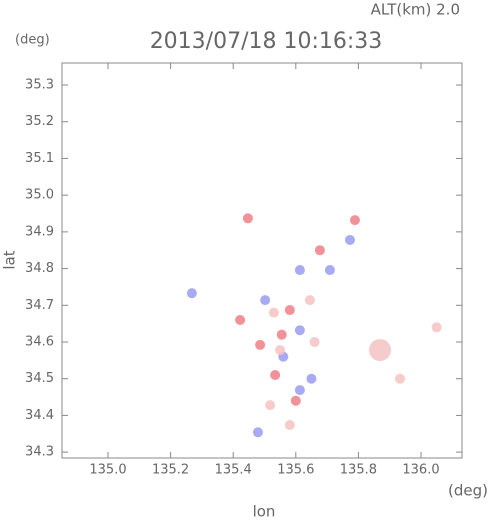 The height and width of the screenshot is (525, 491). Describe the element at coordinates (32, 40) in the screenshot. I see `y-unit: (deg)` at that location.